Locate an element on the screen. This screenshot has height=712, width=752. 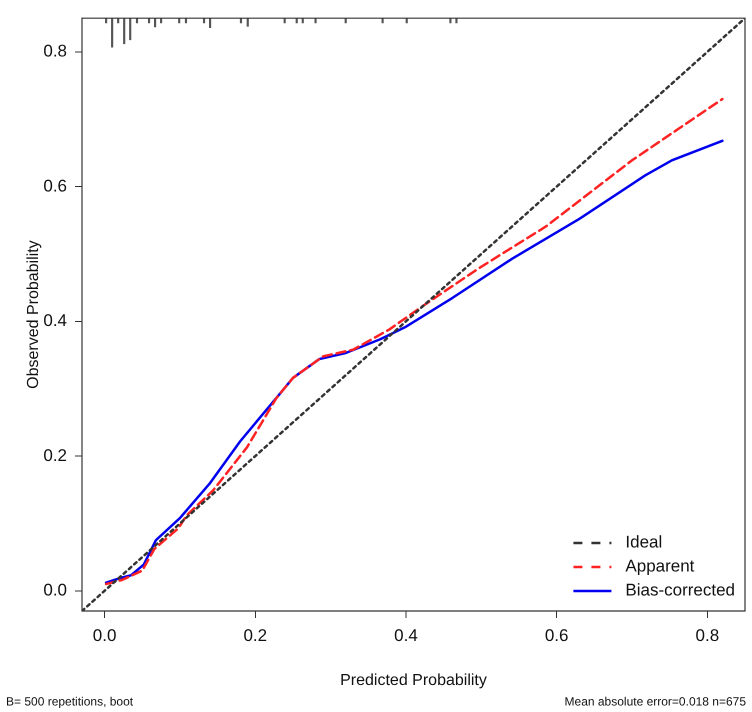
y-tick-label: 0.0 is located at coordinates (55, 590).